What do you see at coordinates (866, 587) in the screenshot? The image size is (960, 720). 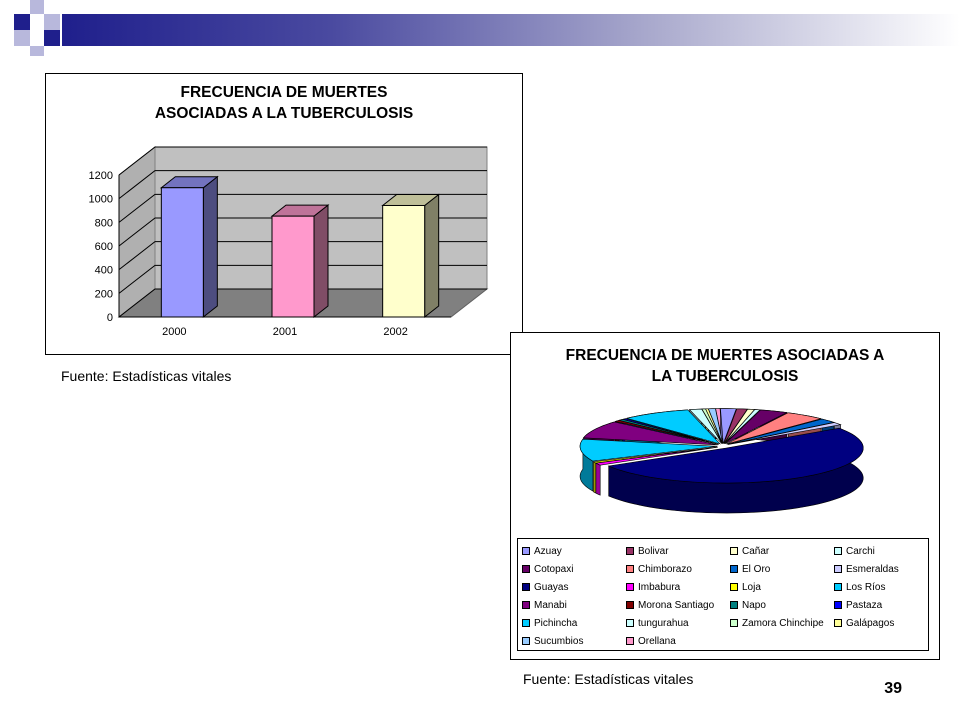 I see `legend-label: Los Ríos` at bounding box center [866, 587].